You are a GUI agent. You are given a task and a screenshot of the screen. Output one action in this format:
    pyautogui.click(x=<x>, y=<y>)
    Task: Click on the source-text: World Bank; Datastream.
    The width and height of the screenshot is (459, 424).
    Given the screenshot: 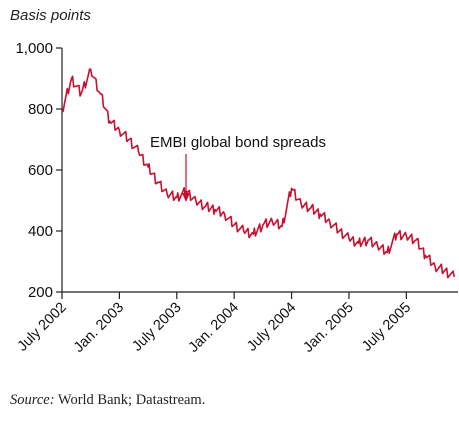 What is the action you would take?
    pyautogui.click(x=130, y=400)
    